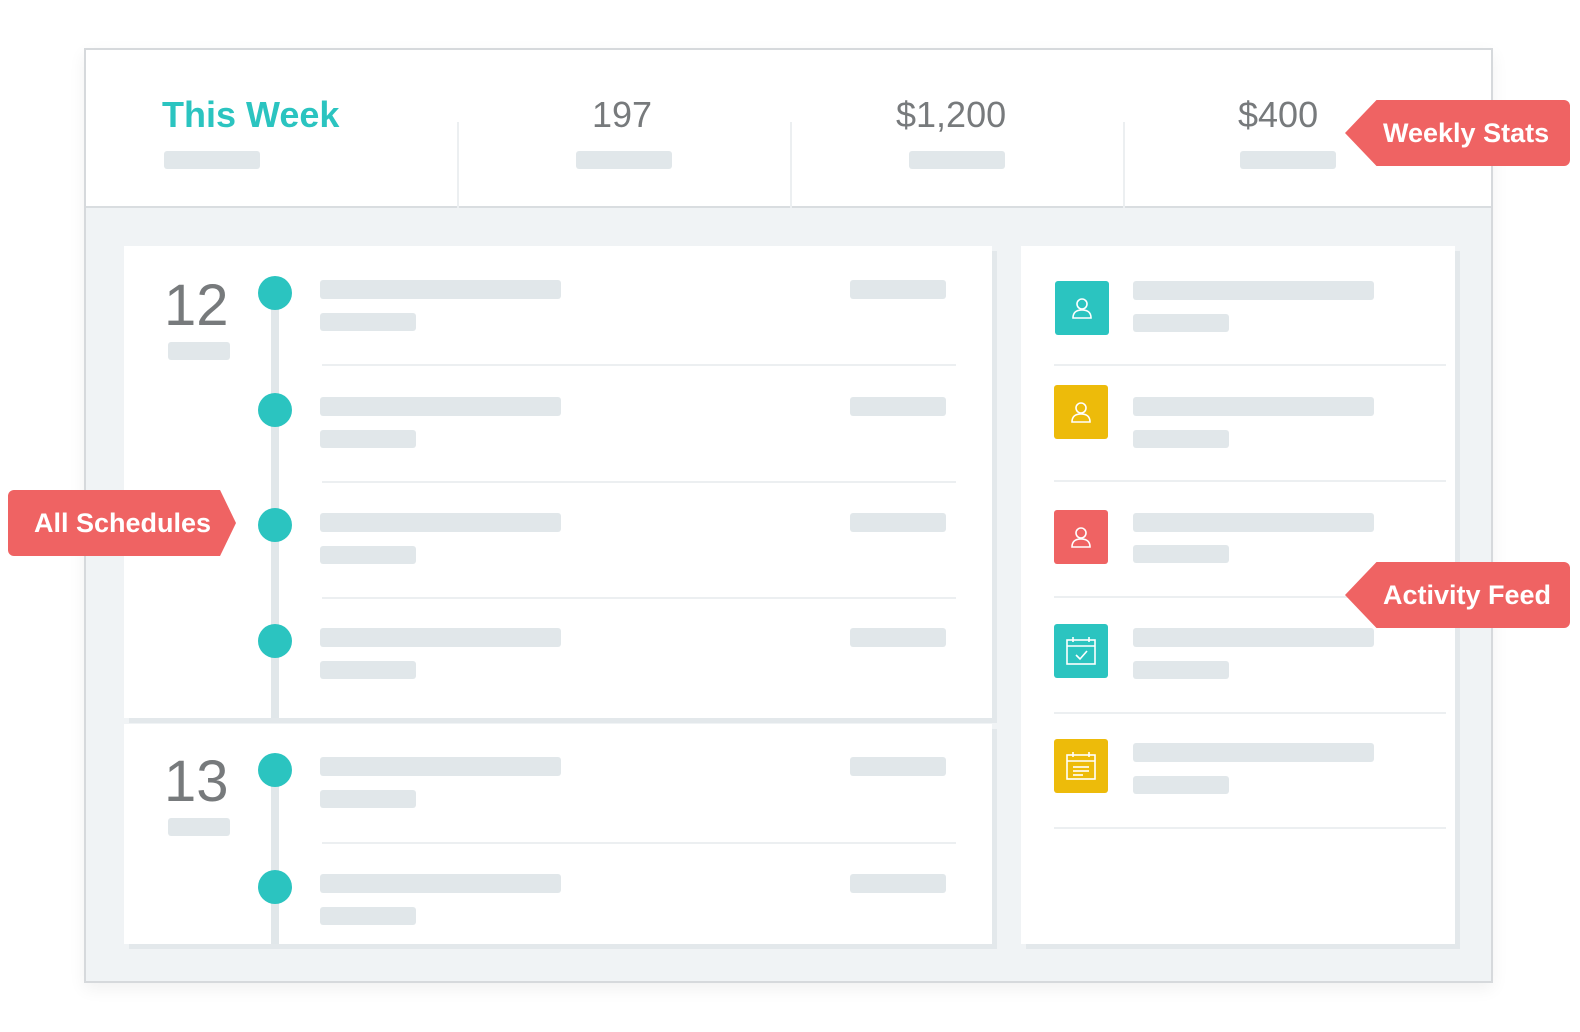 The width and height of the screenshot is (1580, 1032). I want to click on weekly-stats-bar: This Week 197 $1,200 $400, so click(788, 129).